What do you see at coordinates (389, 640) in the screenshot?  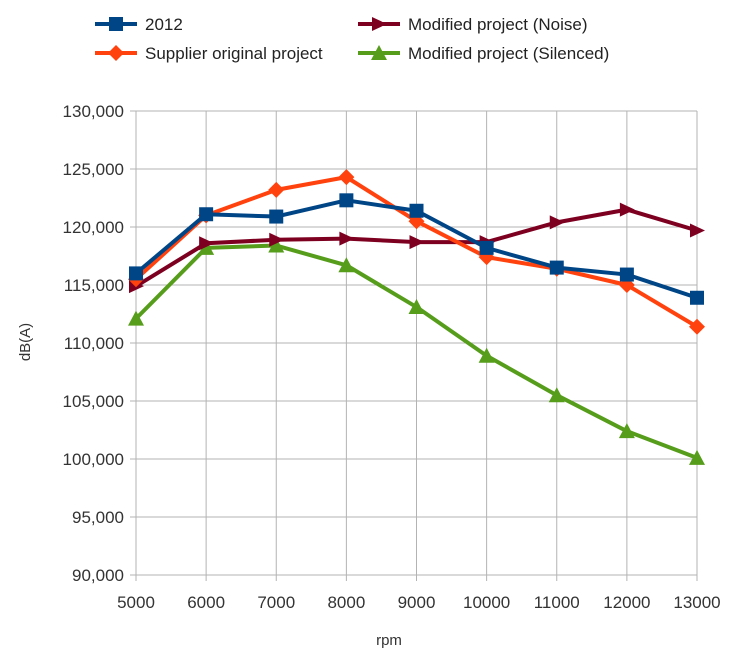 I see `x-axis-title: rpm` at bounding box center [389, 640].